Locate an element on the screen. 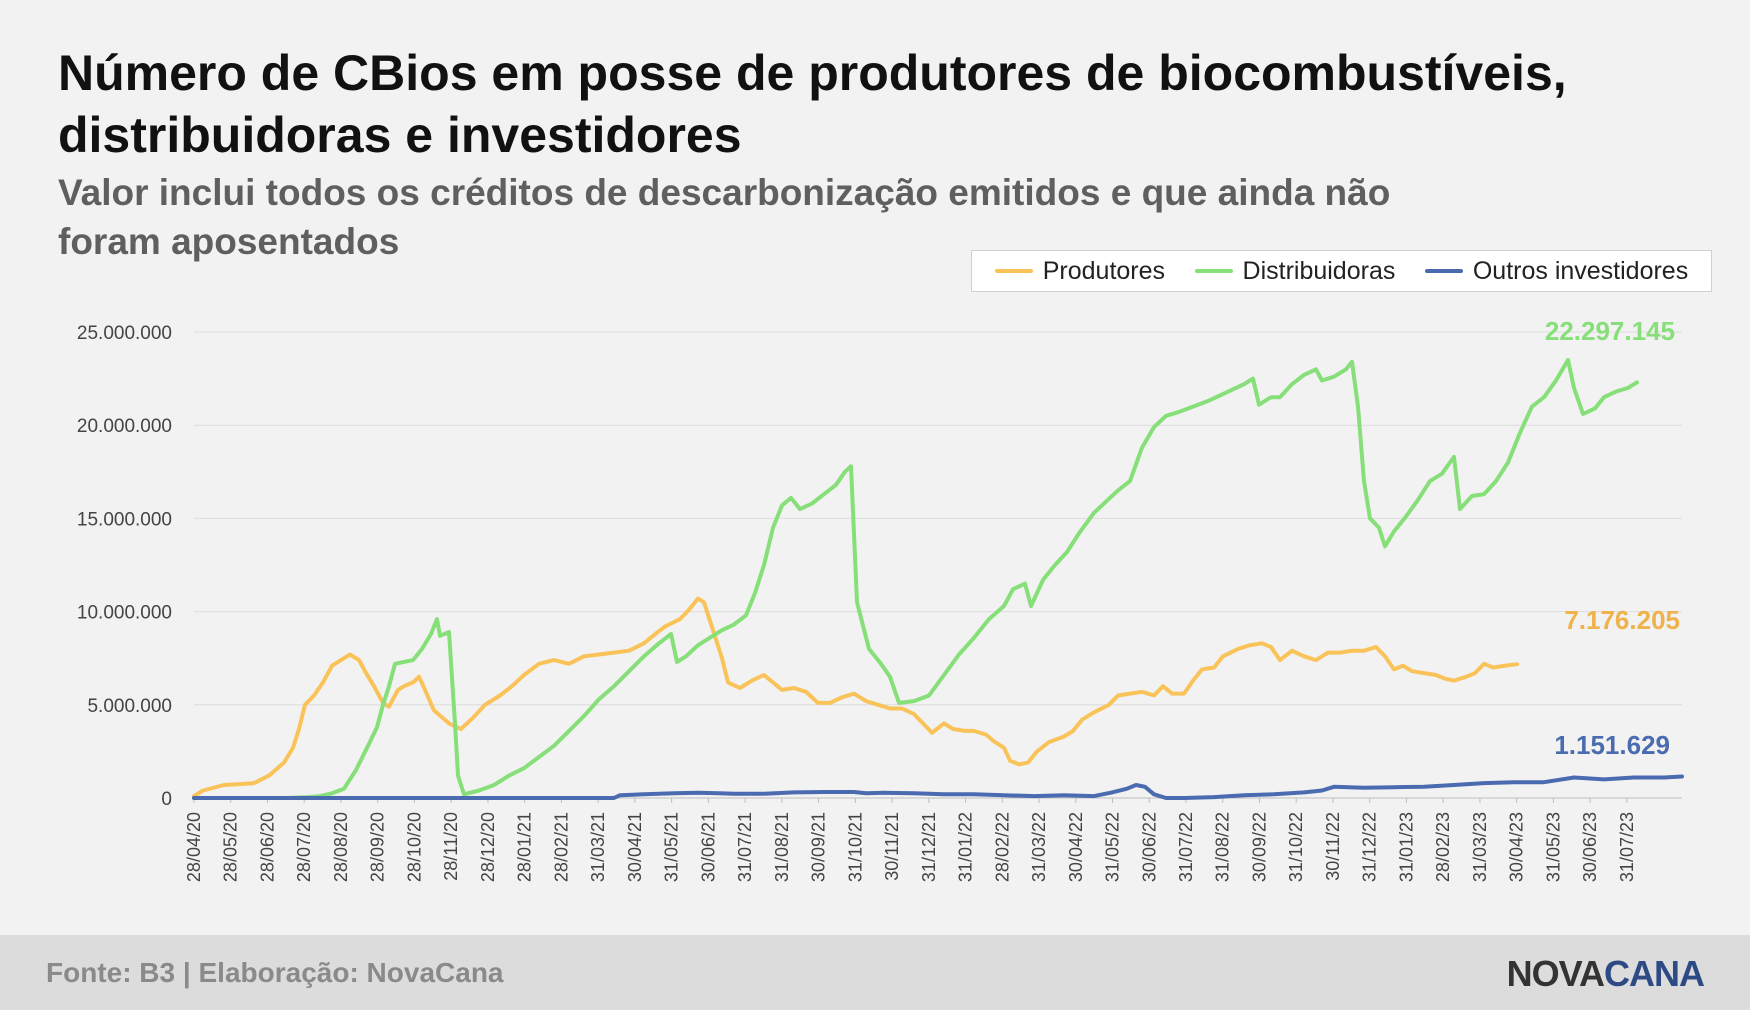 The width and height of the screenshot is (1750, 1010). legend-item-outros: Outros investidores is located at coordinates (1556, 271).